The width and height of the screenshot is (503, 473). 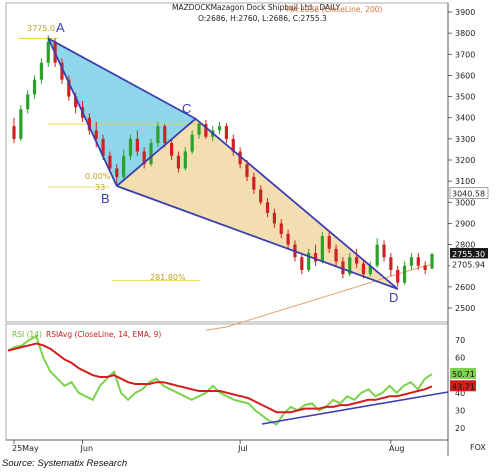 I want to click on rsi-value-badge-bg, so click(x=463, y=373).